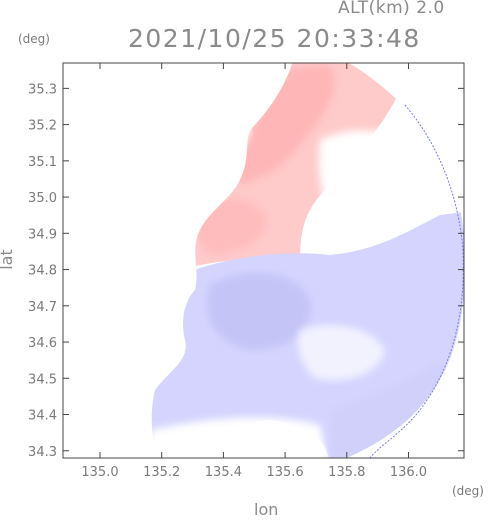 This screenshot has width=491, height=521. I want to click on lower-right-blue, so click(390, 409).